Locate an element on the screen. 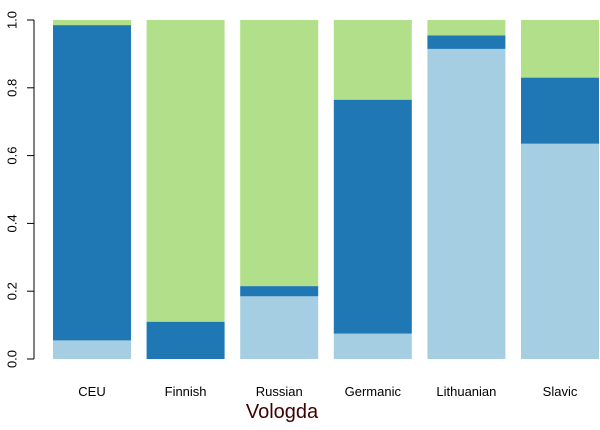 This screenshot has height=430, width=600. y-tick-label: 0.8 is located at coordinates (11, 88).